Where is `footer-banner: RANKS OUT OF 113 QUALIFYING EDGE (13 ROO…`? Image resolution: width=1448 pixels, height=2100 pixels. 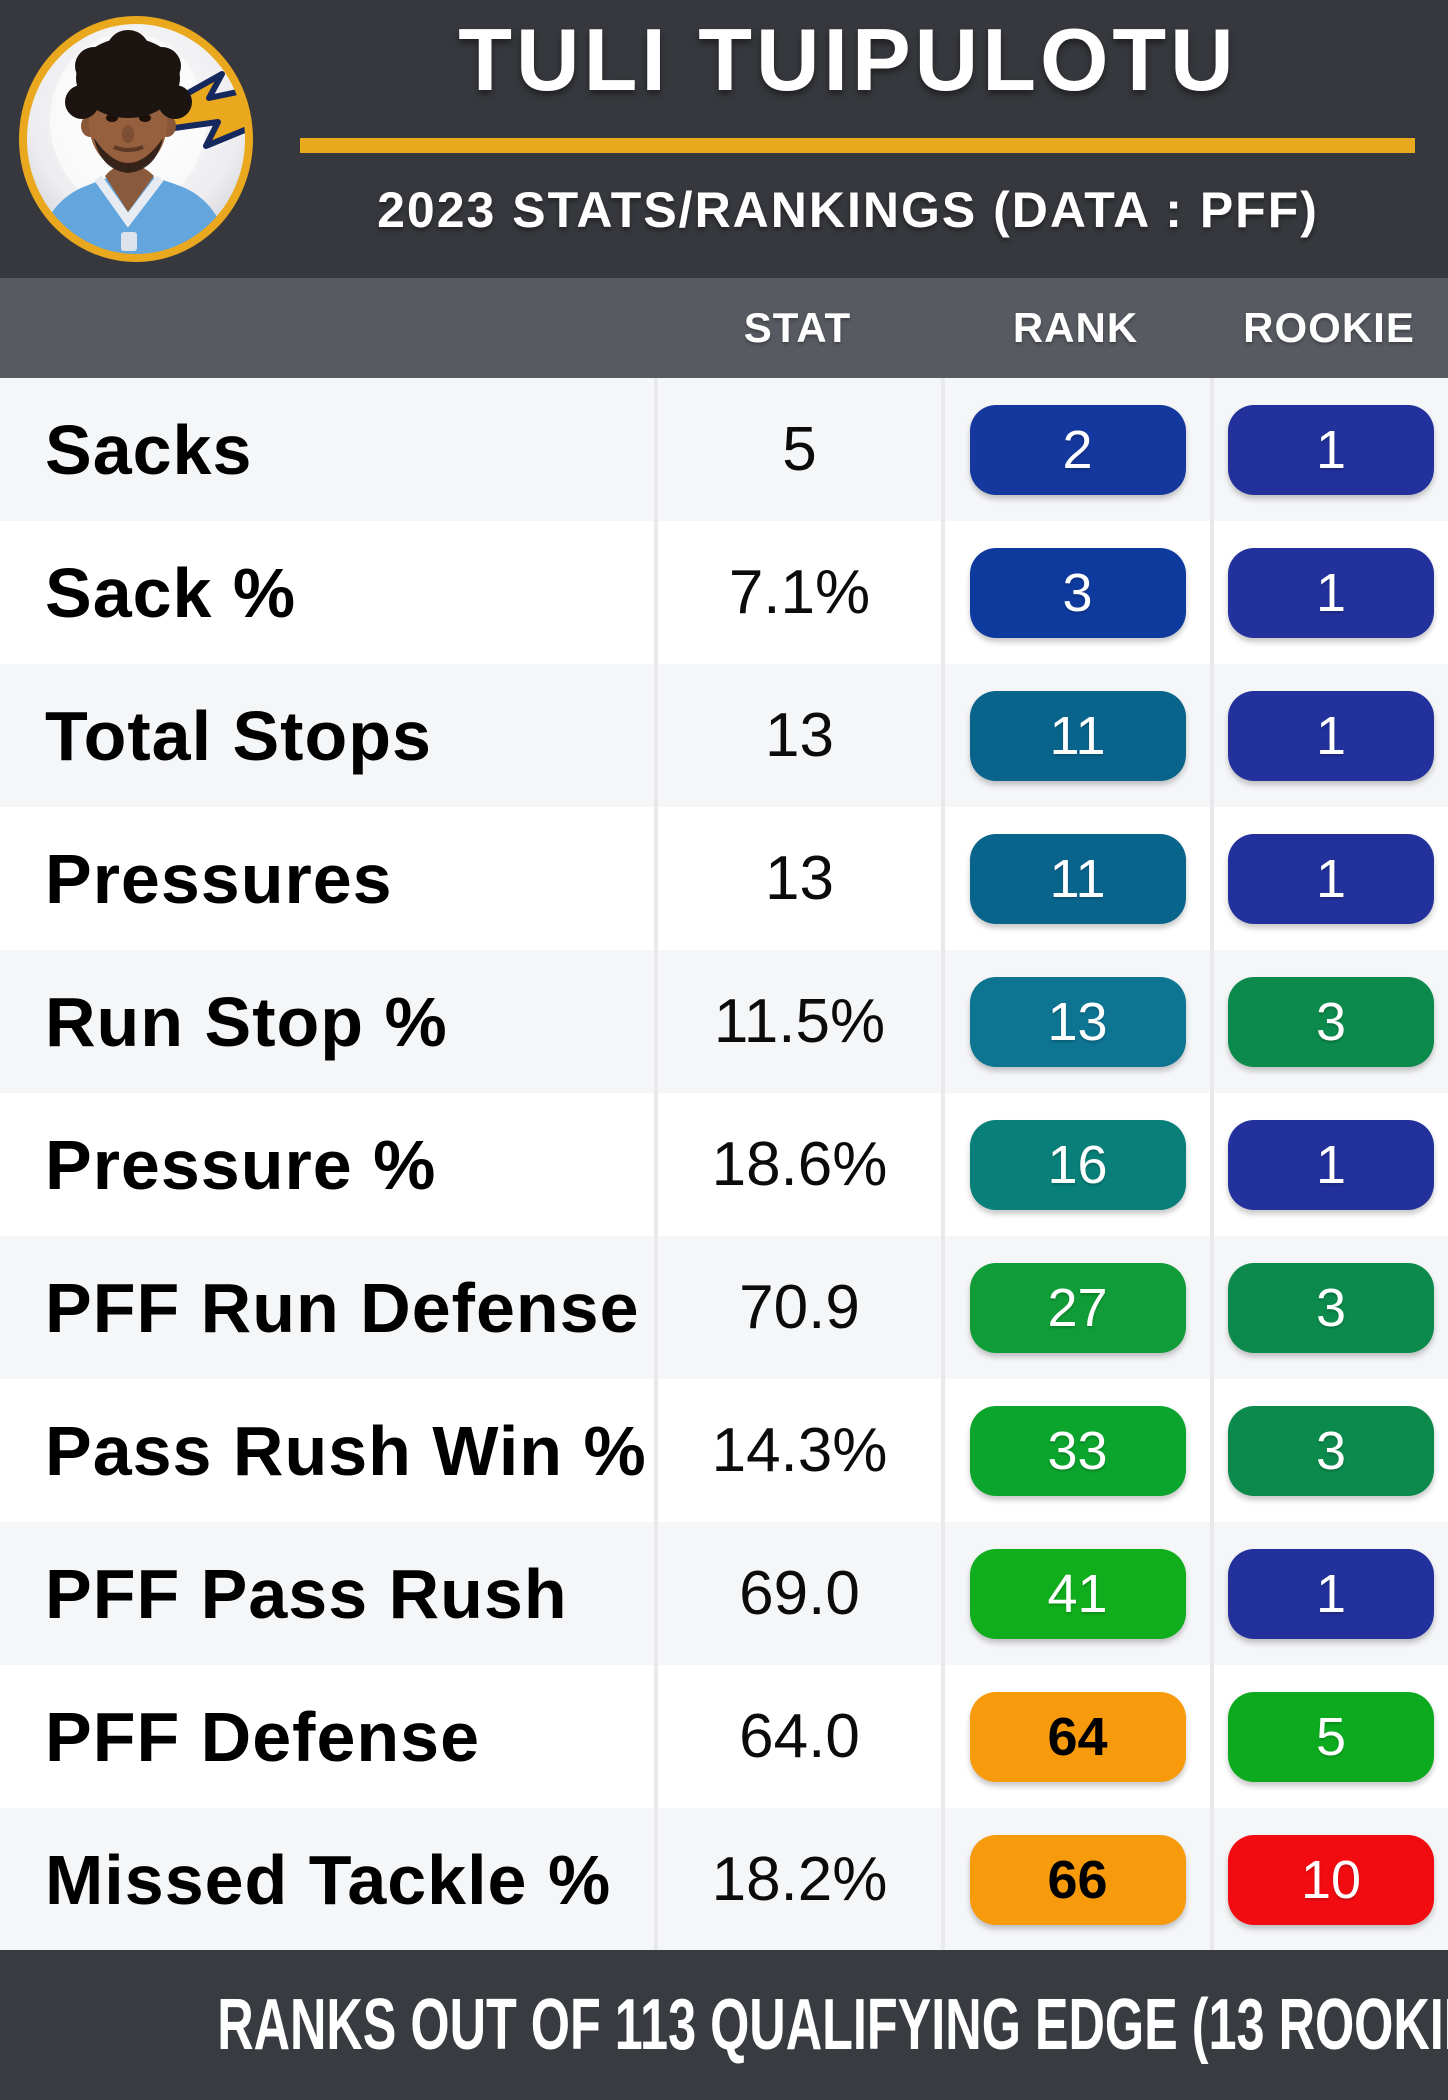 footer-banner: RANKS OUT OF 113 QUALIFYING EDGE (13 ROO… is located at coordinates (724, 2025).